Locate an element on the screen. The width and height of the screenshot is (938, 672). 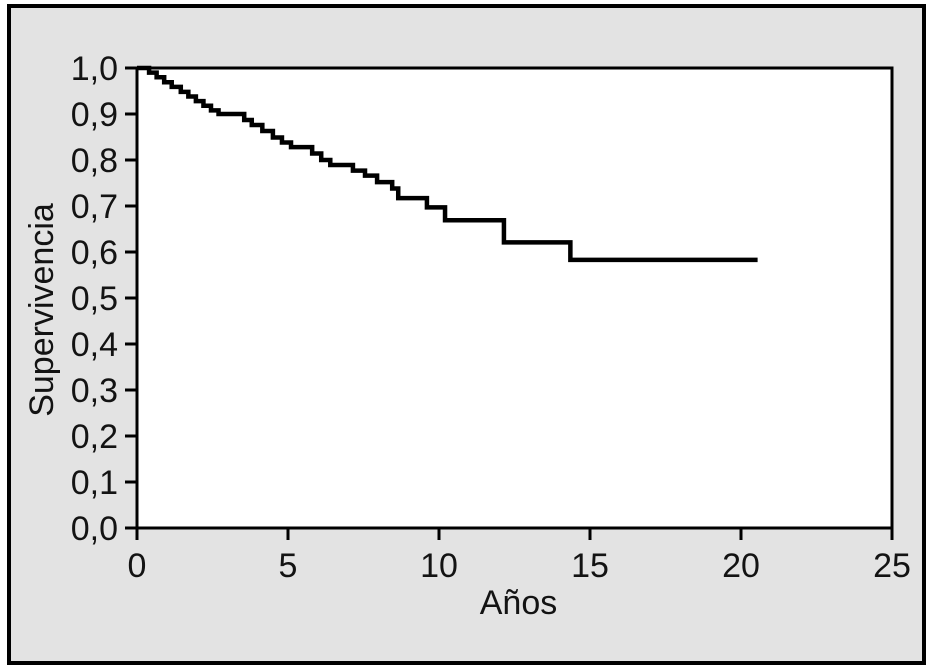
y-axis-label: Supervivencia is located at coordinates (42, 310).